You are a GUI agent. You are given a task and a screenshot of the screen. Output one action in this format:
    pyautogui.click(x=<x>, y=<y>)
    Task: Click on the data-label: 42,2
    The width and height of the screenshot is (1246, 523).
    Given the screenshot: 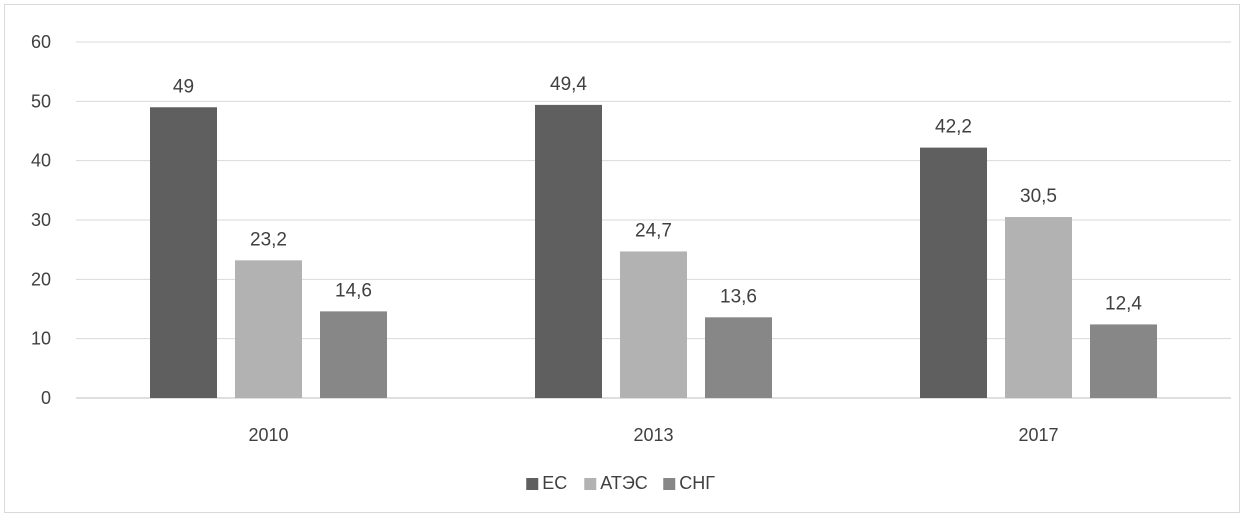 What is the action you would take?
    pyautogui.click(x=953, y=127)
    